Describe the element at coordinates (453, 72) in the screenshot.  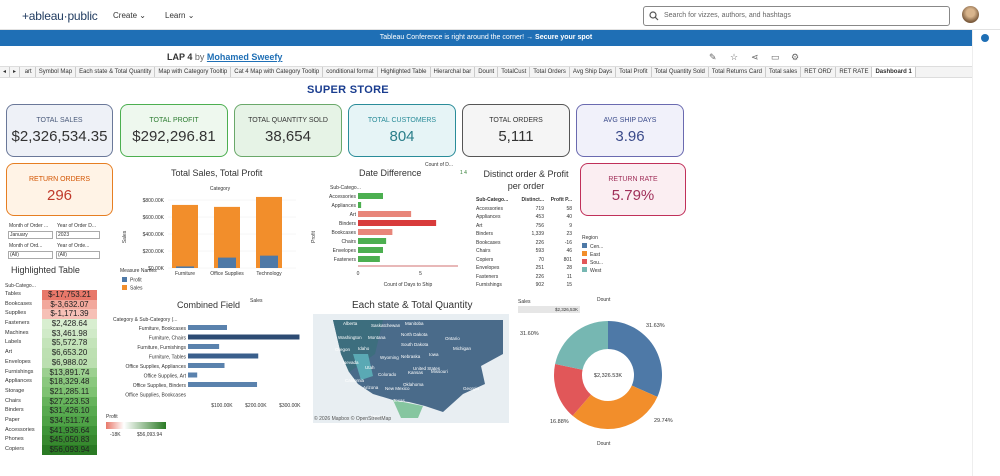
I see `sheet-tab: Hierarchal bar` at that location.